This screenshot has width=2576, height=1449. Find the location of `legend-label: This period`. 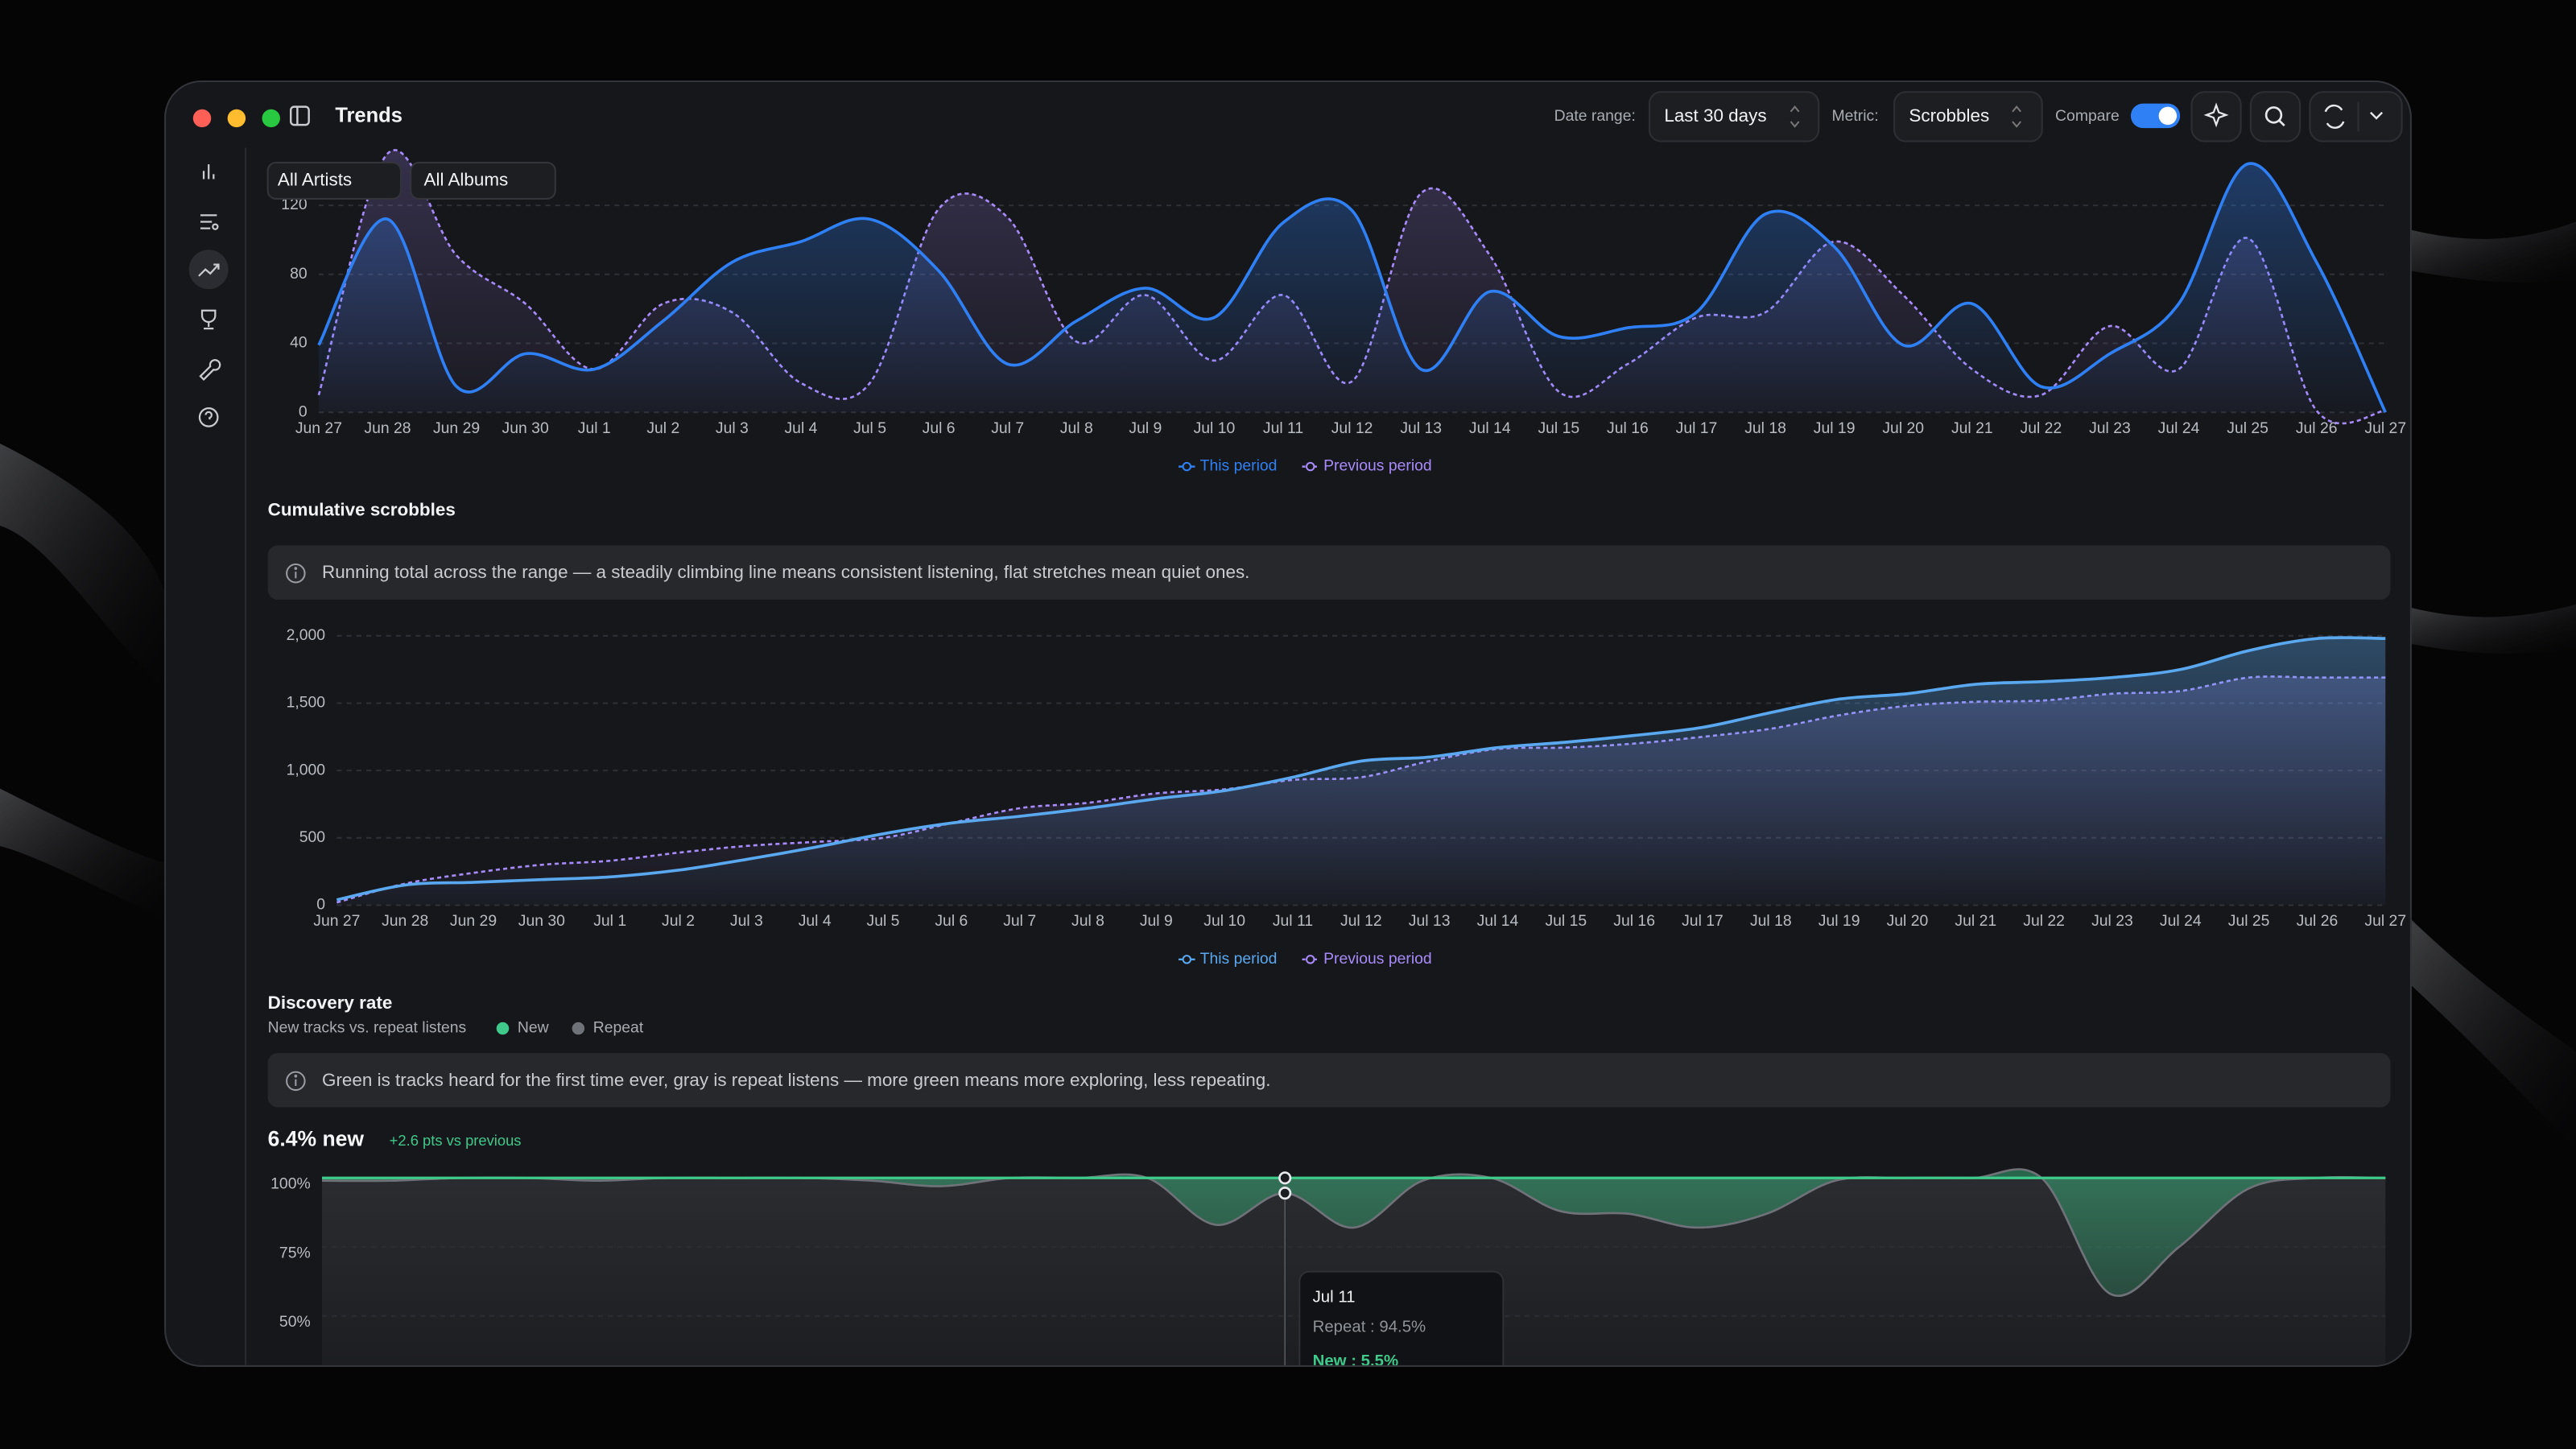

legend-label: This period is located at coordinates (1239, 466).